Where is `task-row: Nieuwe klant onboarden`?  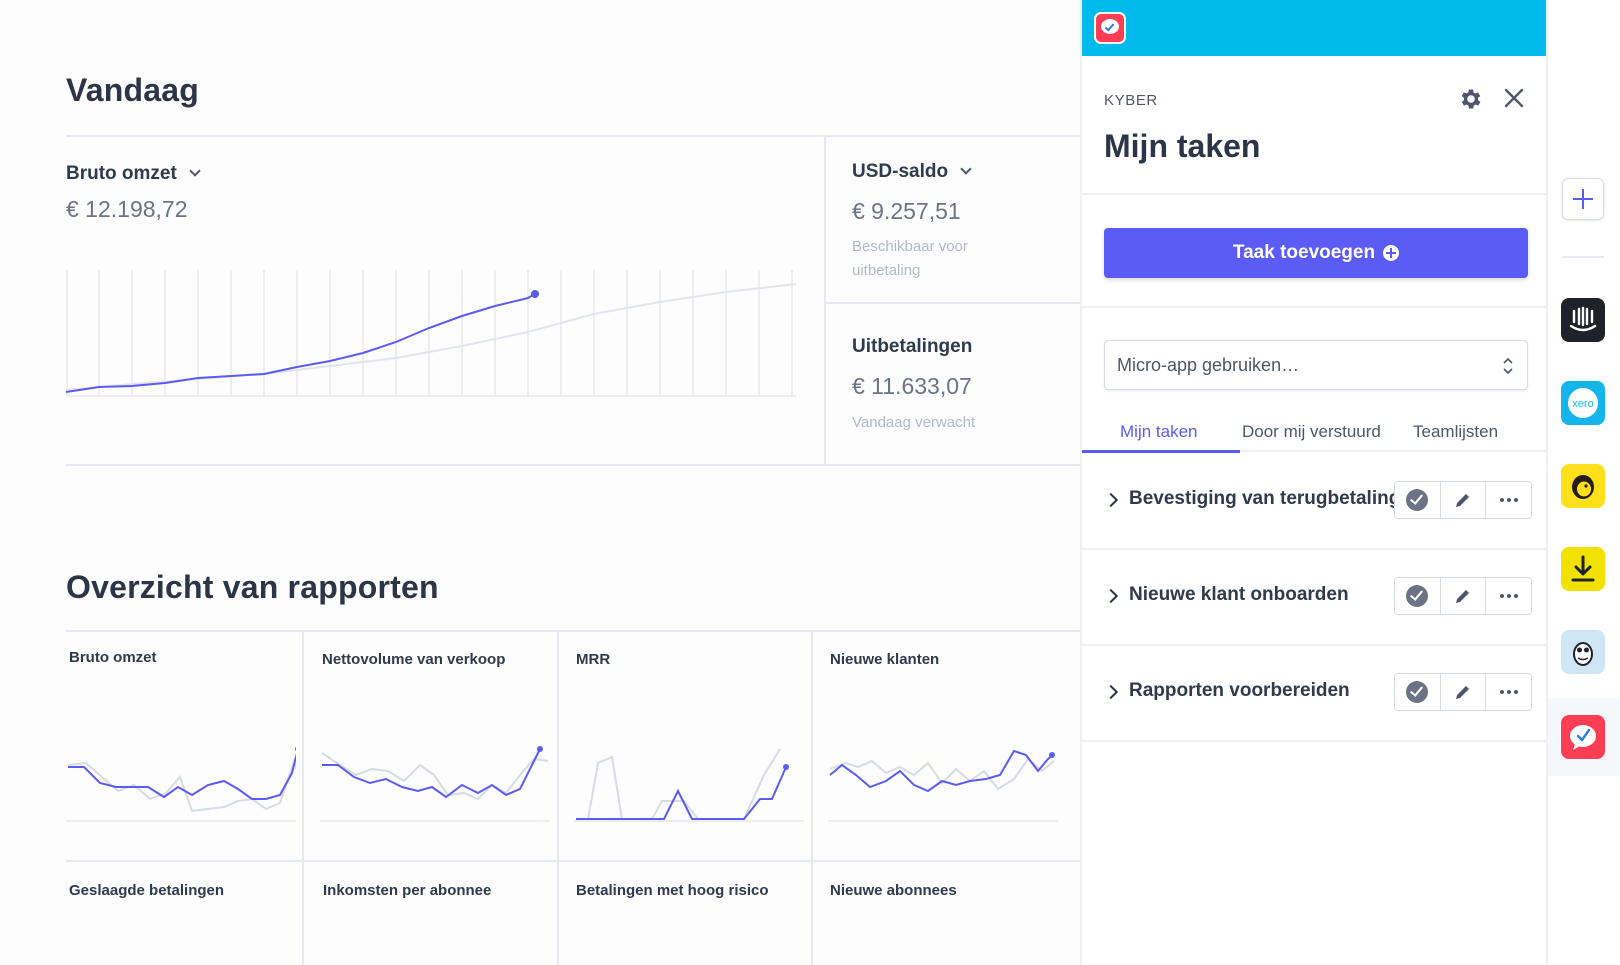 task-row: Nieuwe klant onboarden is located at coordinates (1314, 598).